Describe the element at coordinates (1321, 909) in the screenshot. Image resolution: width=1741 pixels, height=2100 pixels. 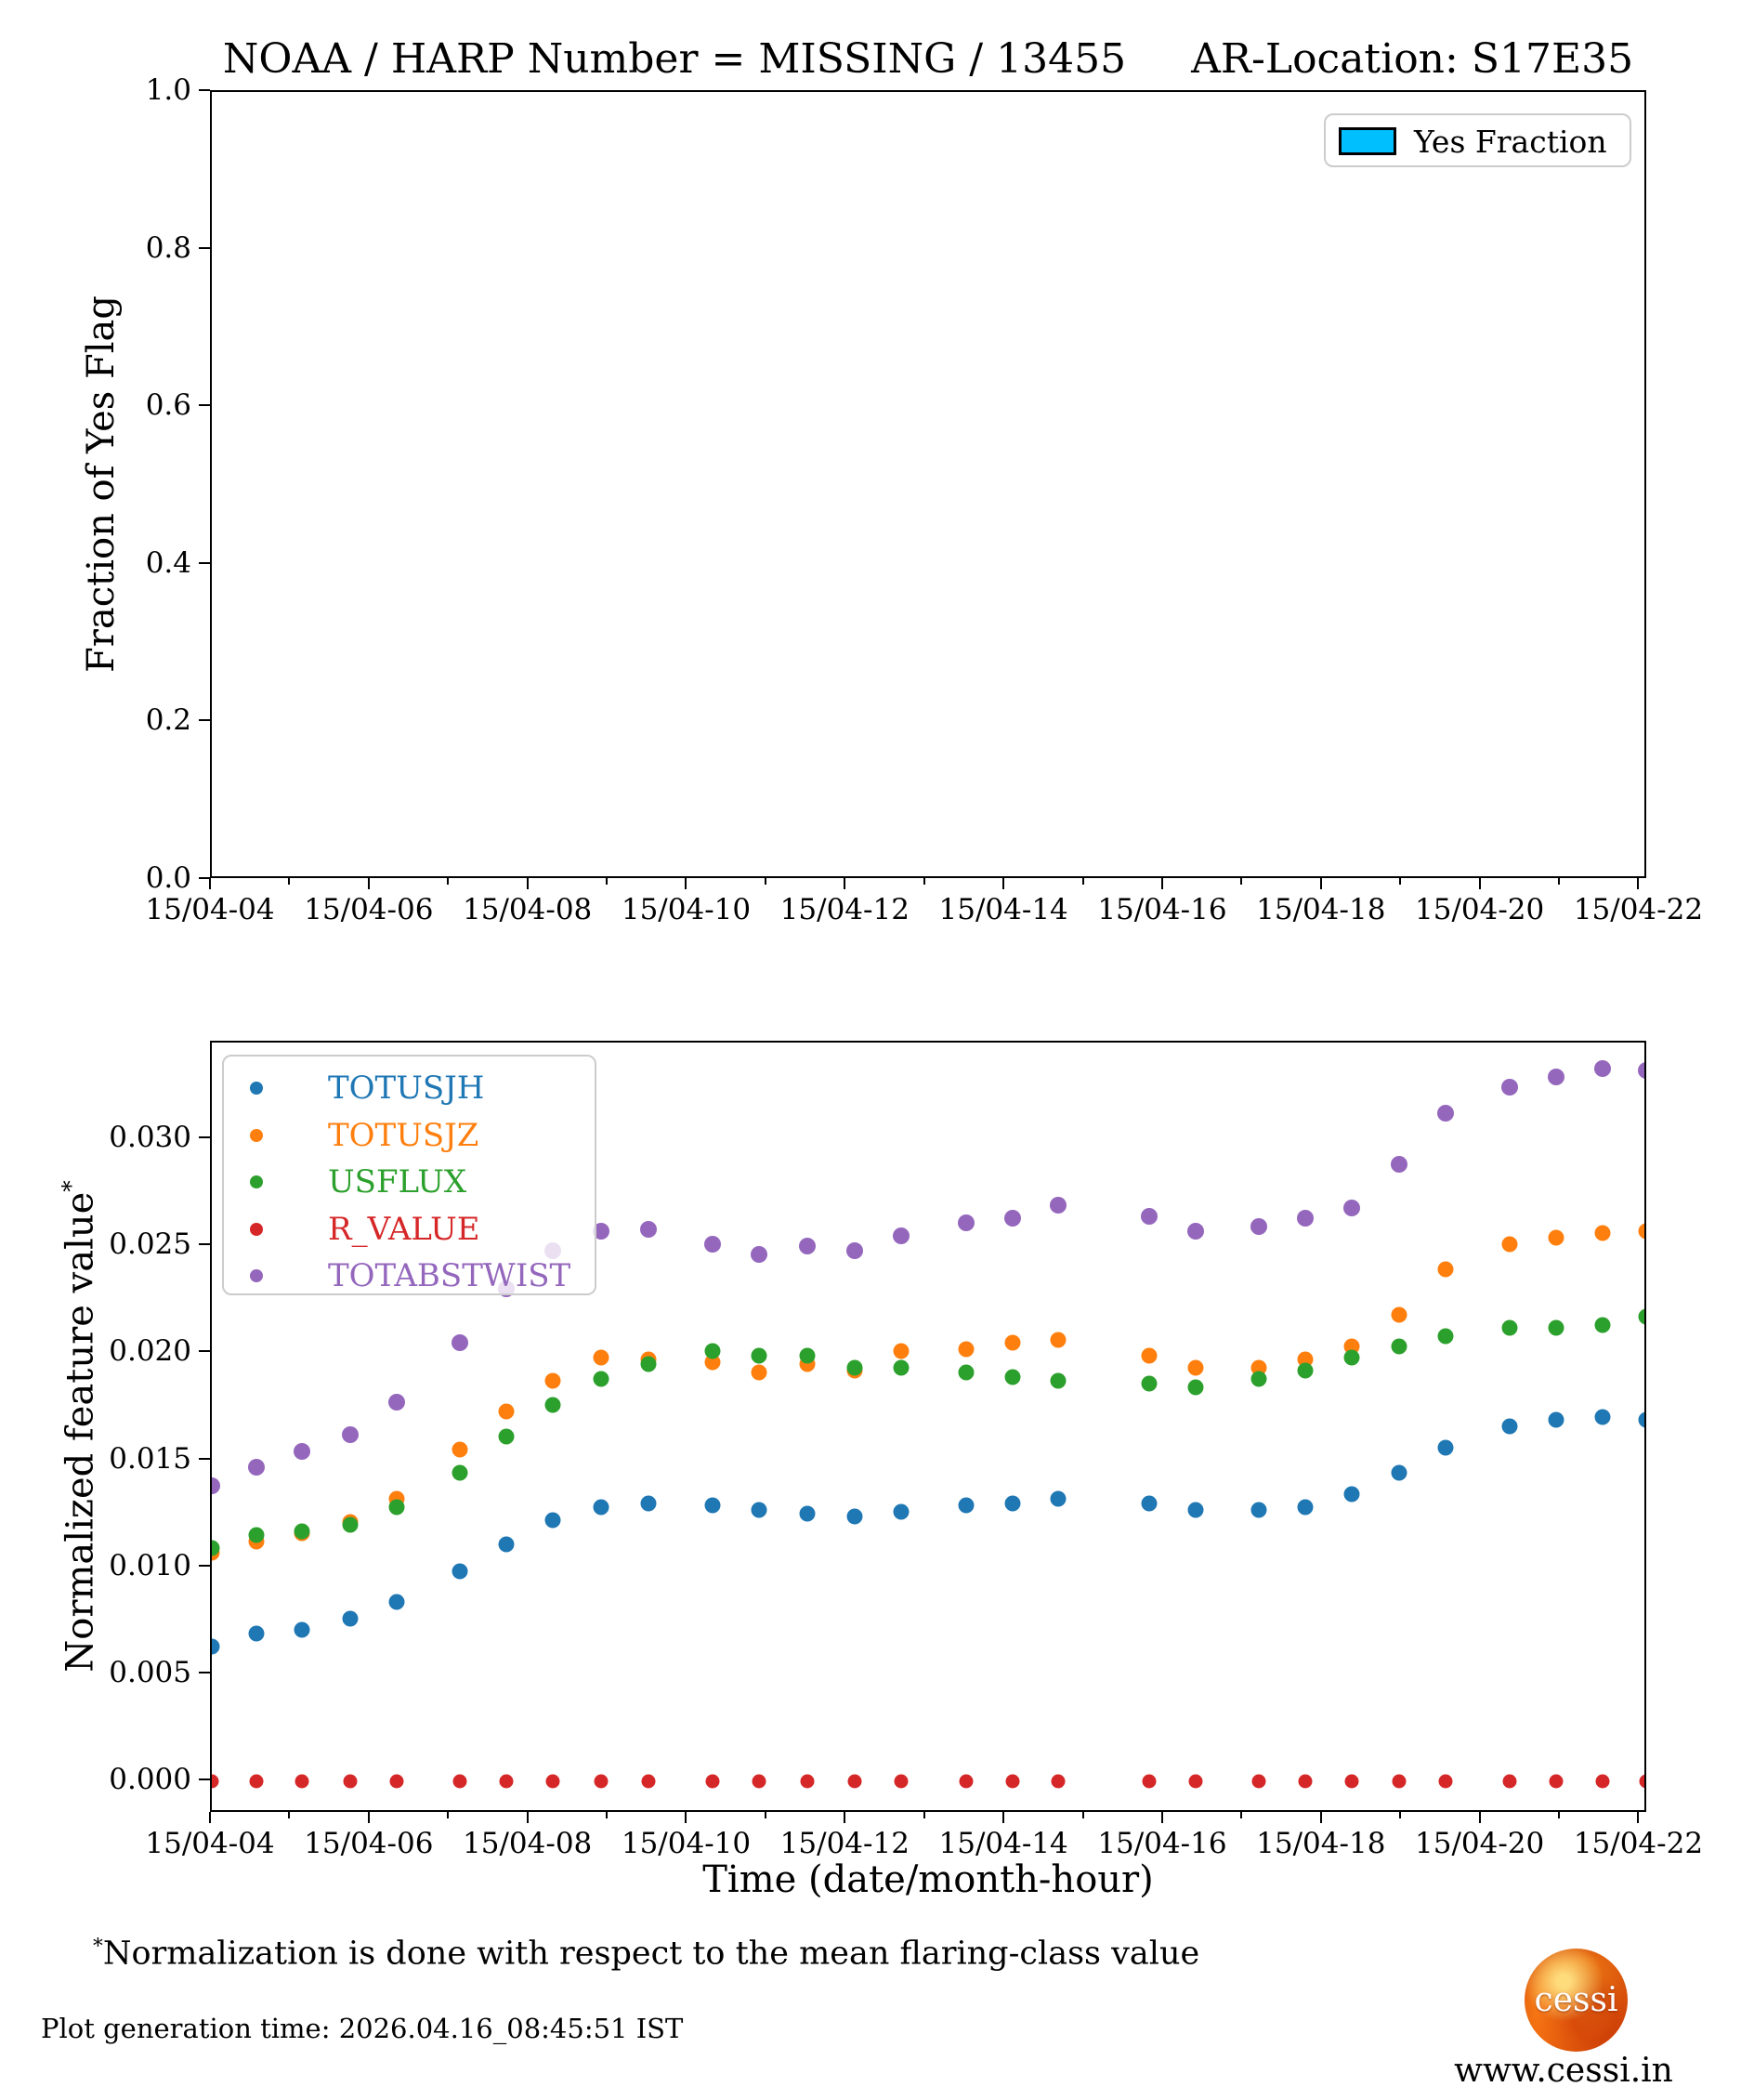
I see `x-tick-label: 15/04-18` at that location.